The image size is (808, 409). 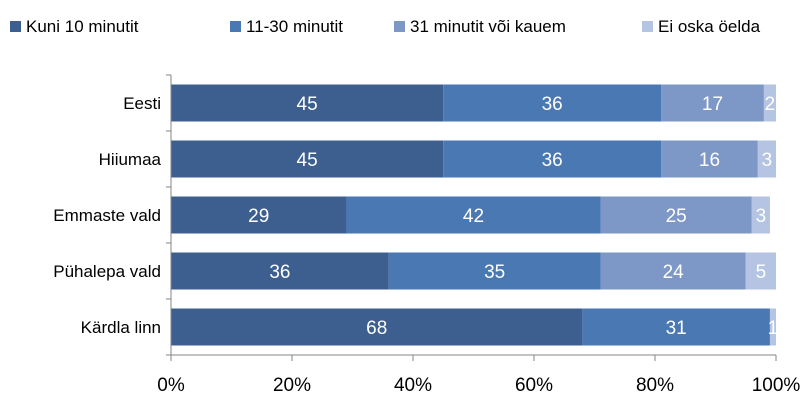 I want to click on bar-eesti-31-minutit-voi-kauem, so click(x=712, y=103).